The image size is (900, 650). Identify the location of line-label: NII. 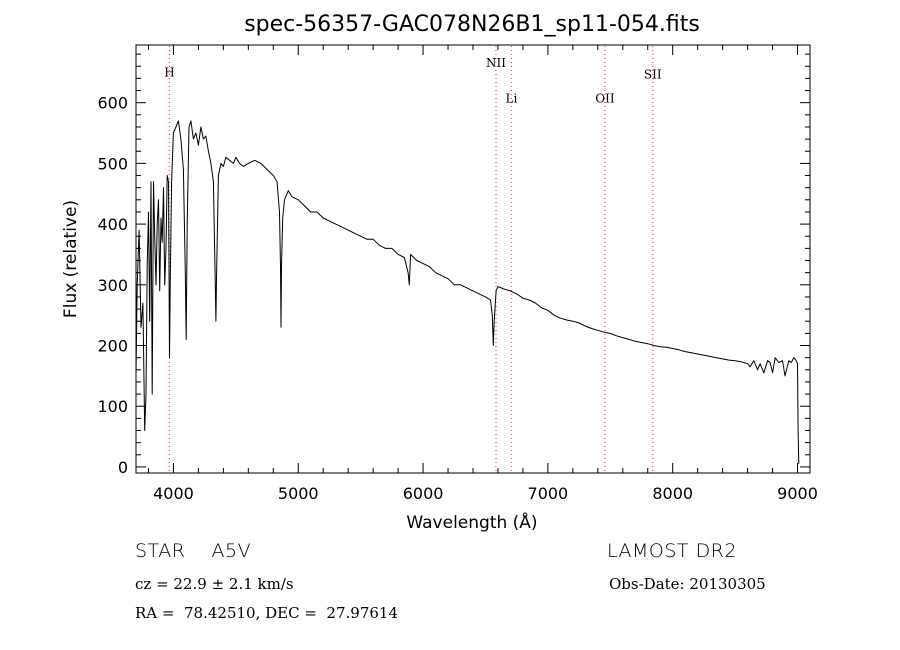
(496, 63).